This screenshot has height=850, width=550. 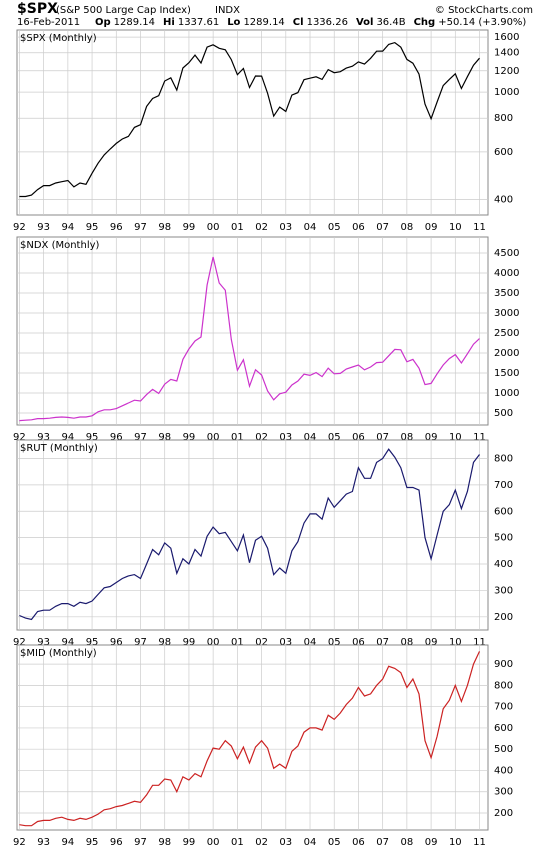 What do you see at coordinates (198, 22) in the screenshot?
I see `stat-value: 1337.61` at bounding box center [198, 22].